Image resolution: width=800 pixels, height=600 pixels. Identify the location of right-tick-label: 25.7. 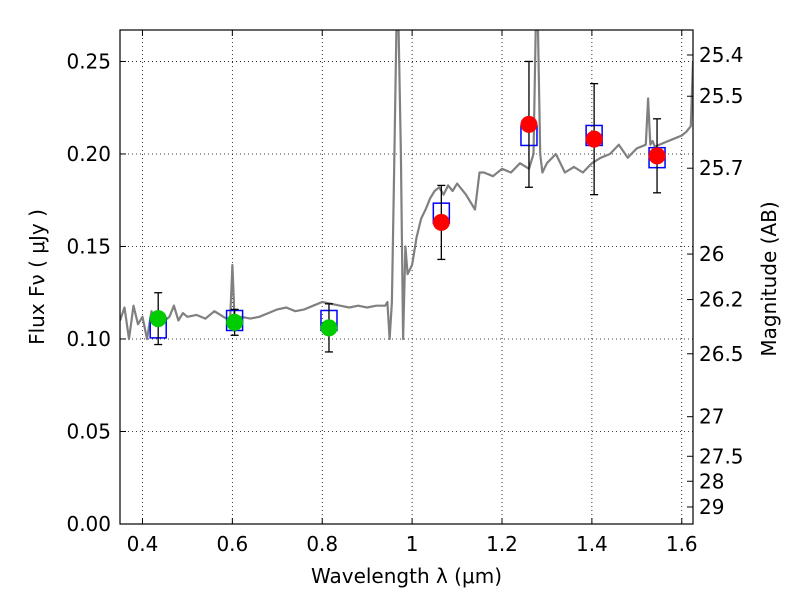
(721, 168).